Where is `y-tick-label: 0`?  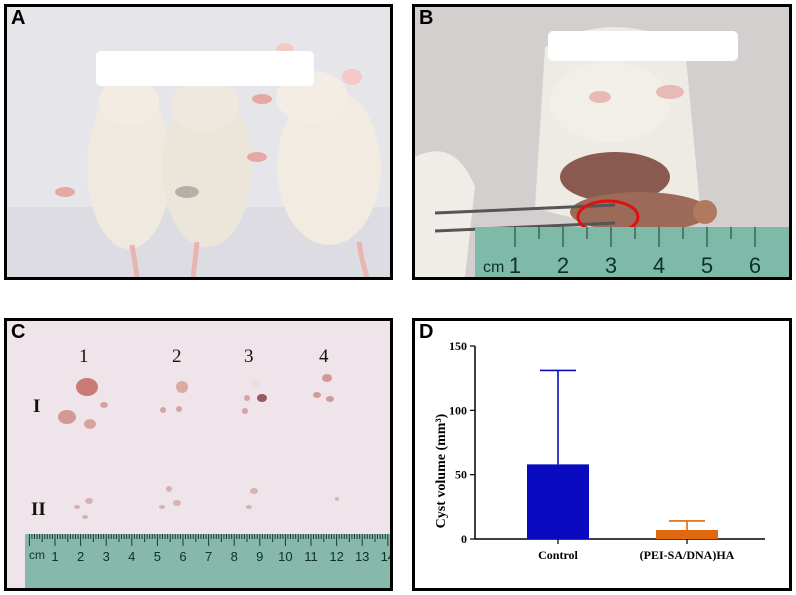
y-tick-label: 0 is located at coordinates (464, 539).